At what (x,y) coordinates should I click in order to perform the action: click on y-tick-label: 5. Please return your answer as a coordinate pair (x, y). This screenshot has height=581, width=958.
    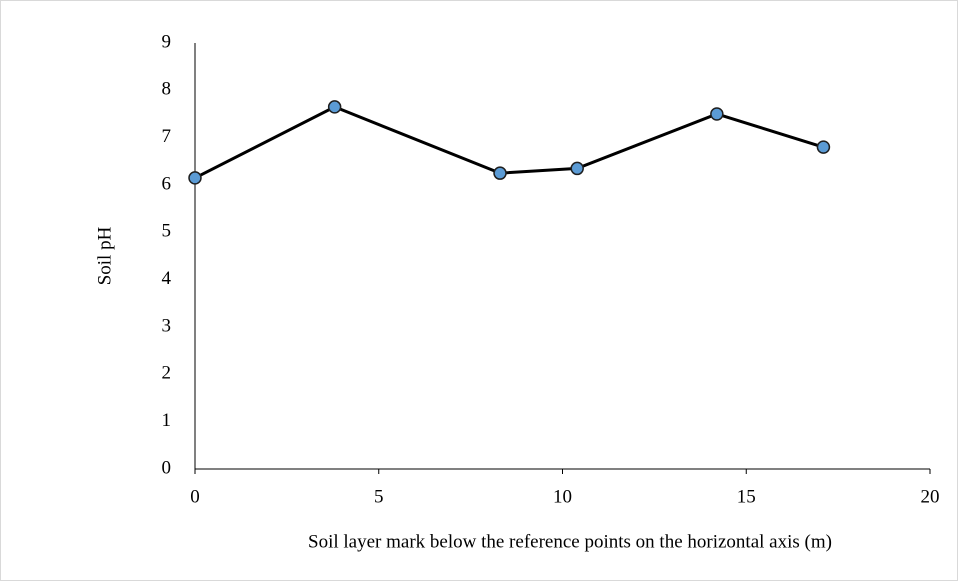
    Looking at the image, I should click on (167, 231).